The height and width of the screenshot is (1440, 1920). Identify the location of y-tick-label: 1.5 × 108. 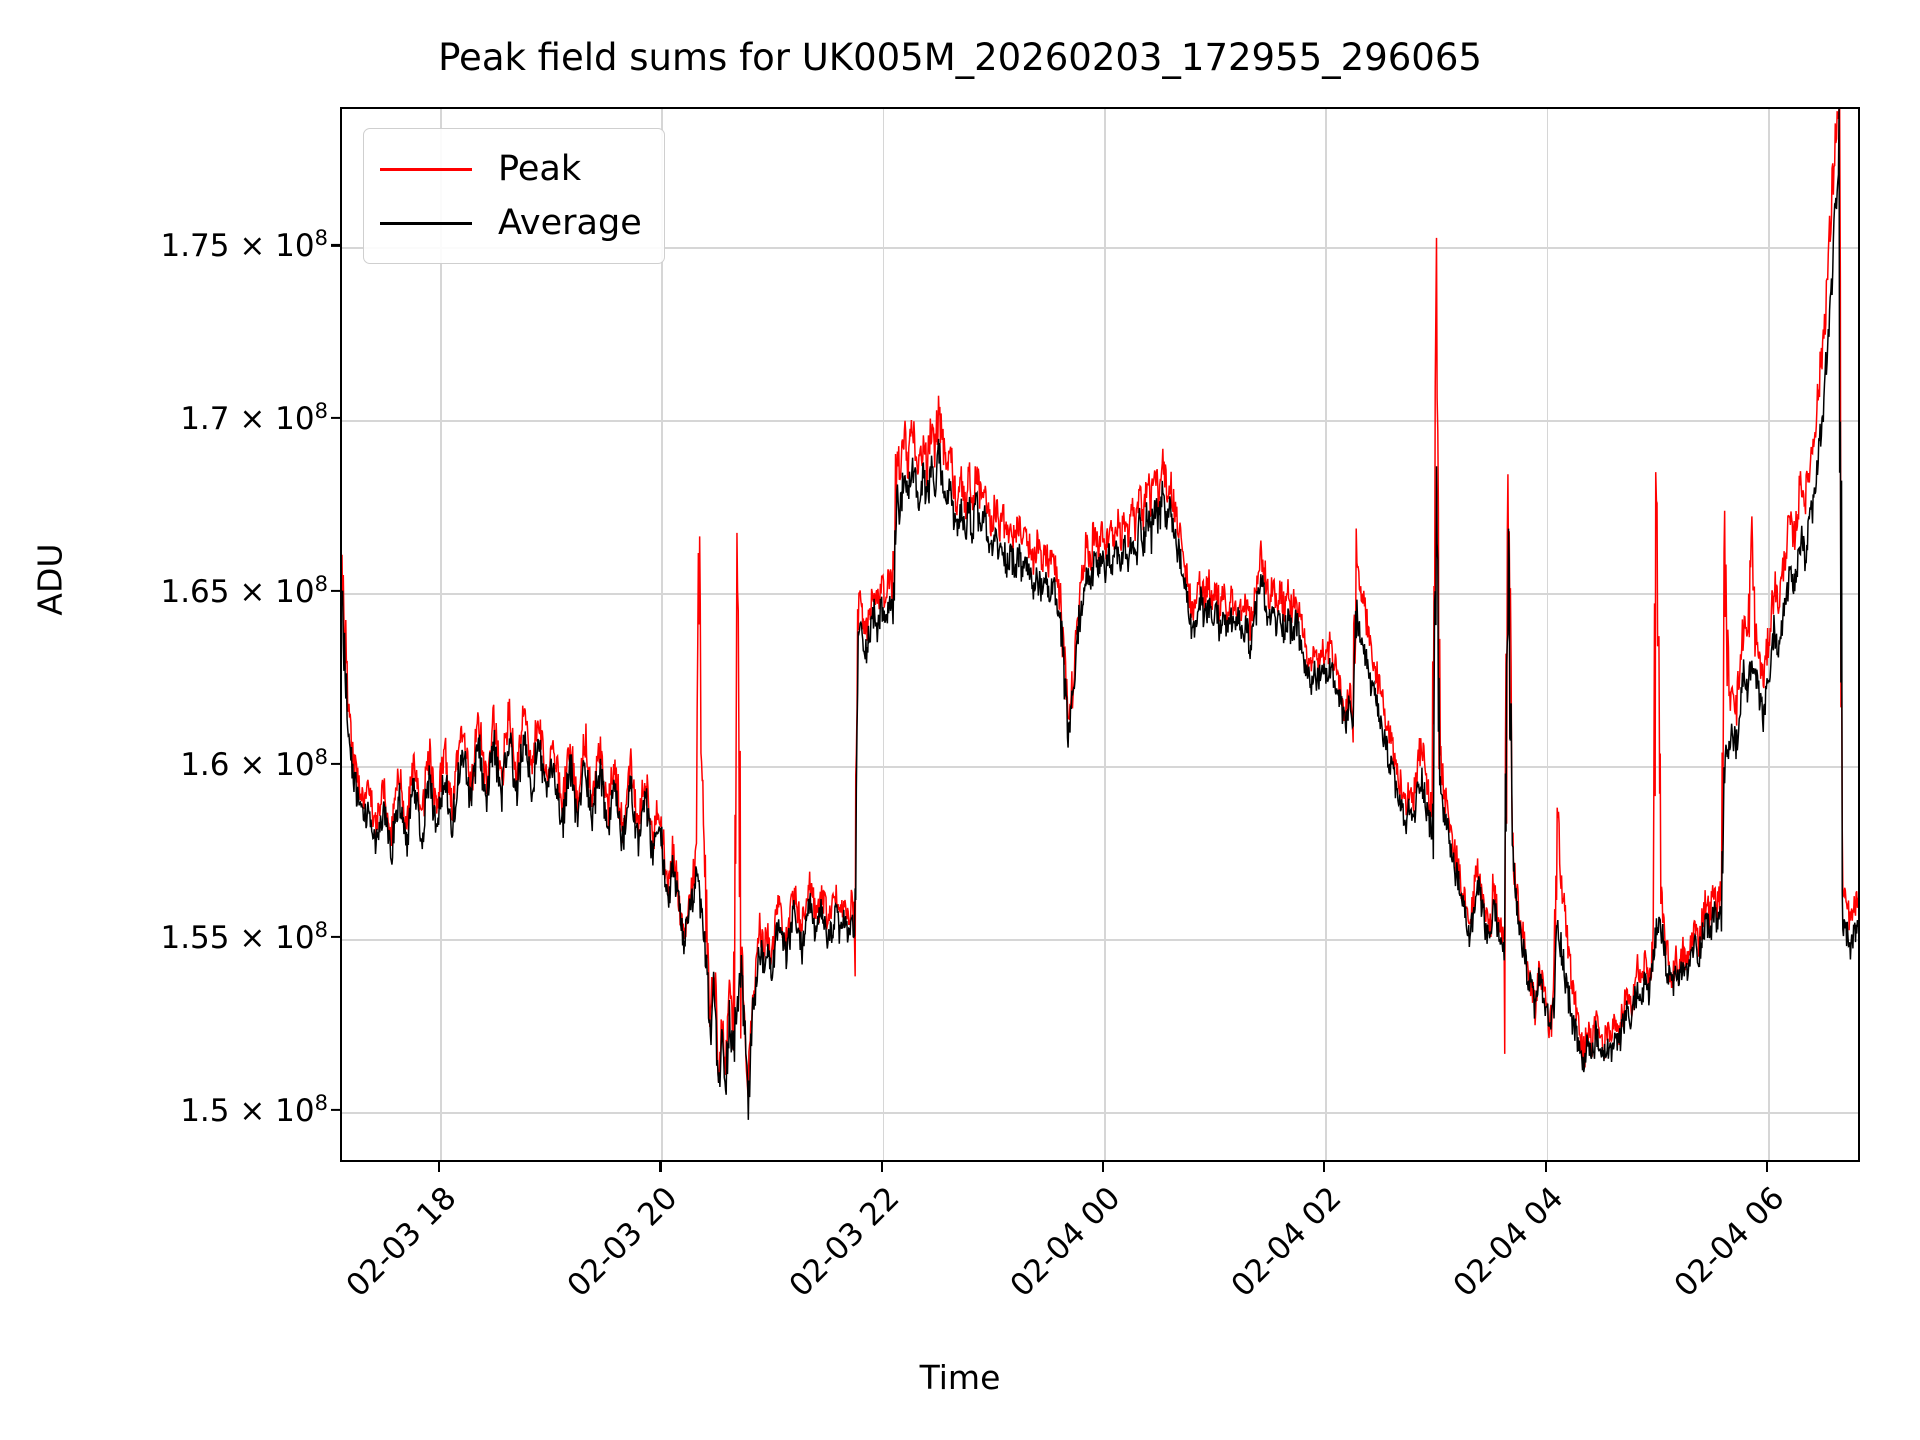
(254, 1110).